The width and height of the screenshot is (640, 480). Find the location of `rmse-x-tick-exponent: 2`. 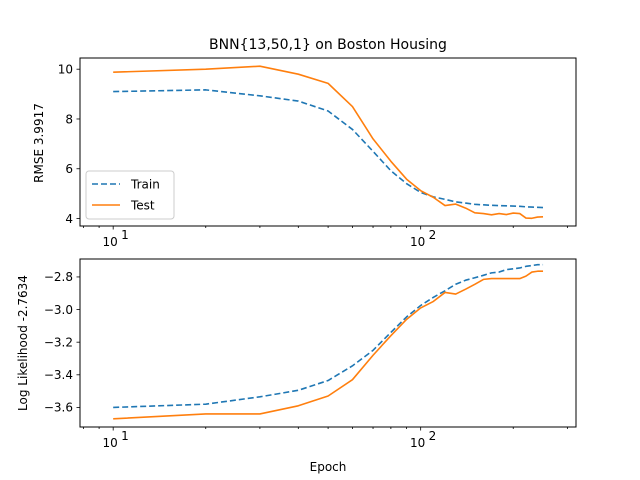

rmse-x-tick-exponent: 2 is located at coordinates (433, 235).